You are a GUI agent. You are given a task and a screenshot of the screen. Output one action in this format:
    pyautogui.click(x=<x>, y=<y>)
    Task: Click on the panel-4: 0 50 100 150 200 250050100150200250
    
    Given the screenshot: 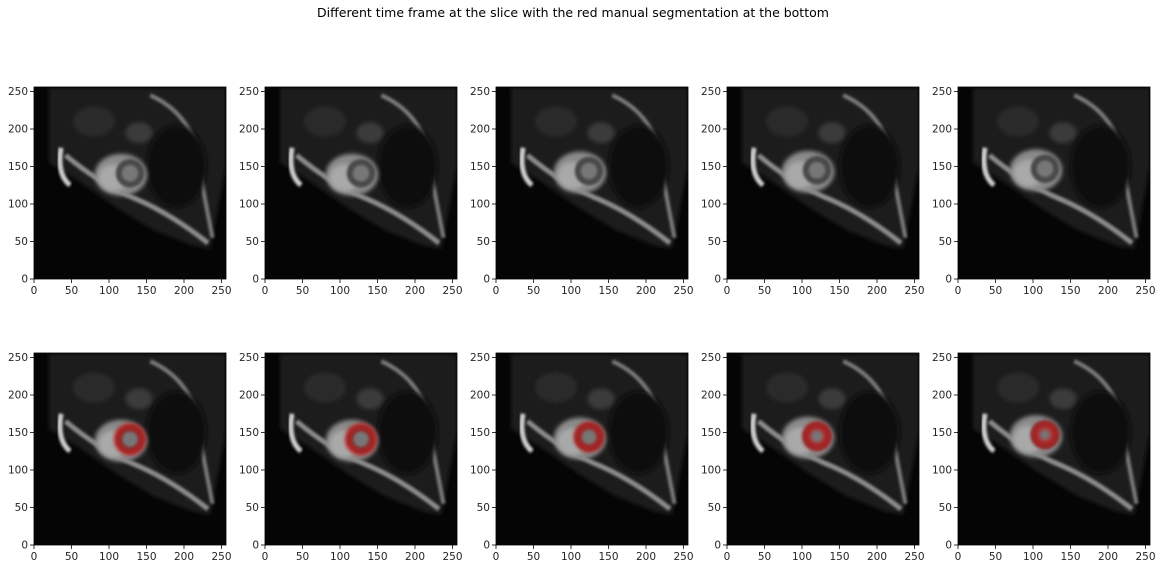 What is the action you would take?
    pyautogui.click(x=813, y=191)
    